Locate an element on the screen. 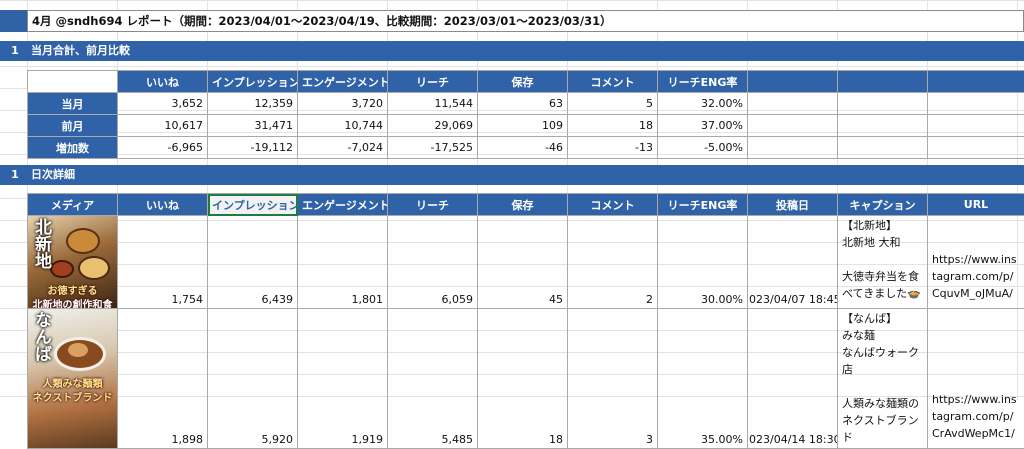  summary-header: いいね is located at coordinates (163, 82).